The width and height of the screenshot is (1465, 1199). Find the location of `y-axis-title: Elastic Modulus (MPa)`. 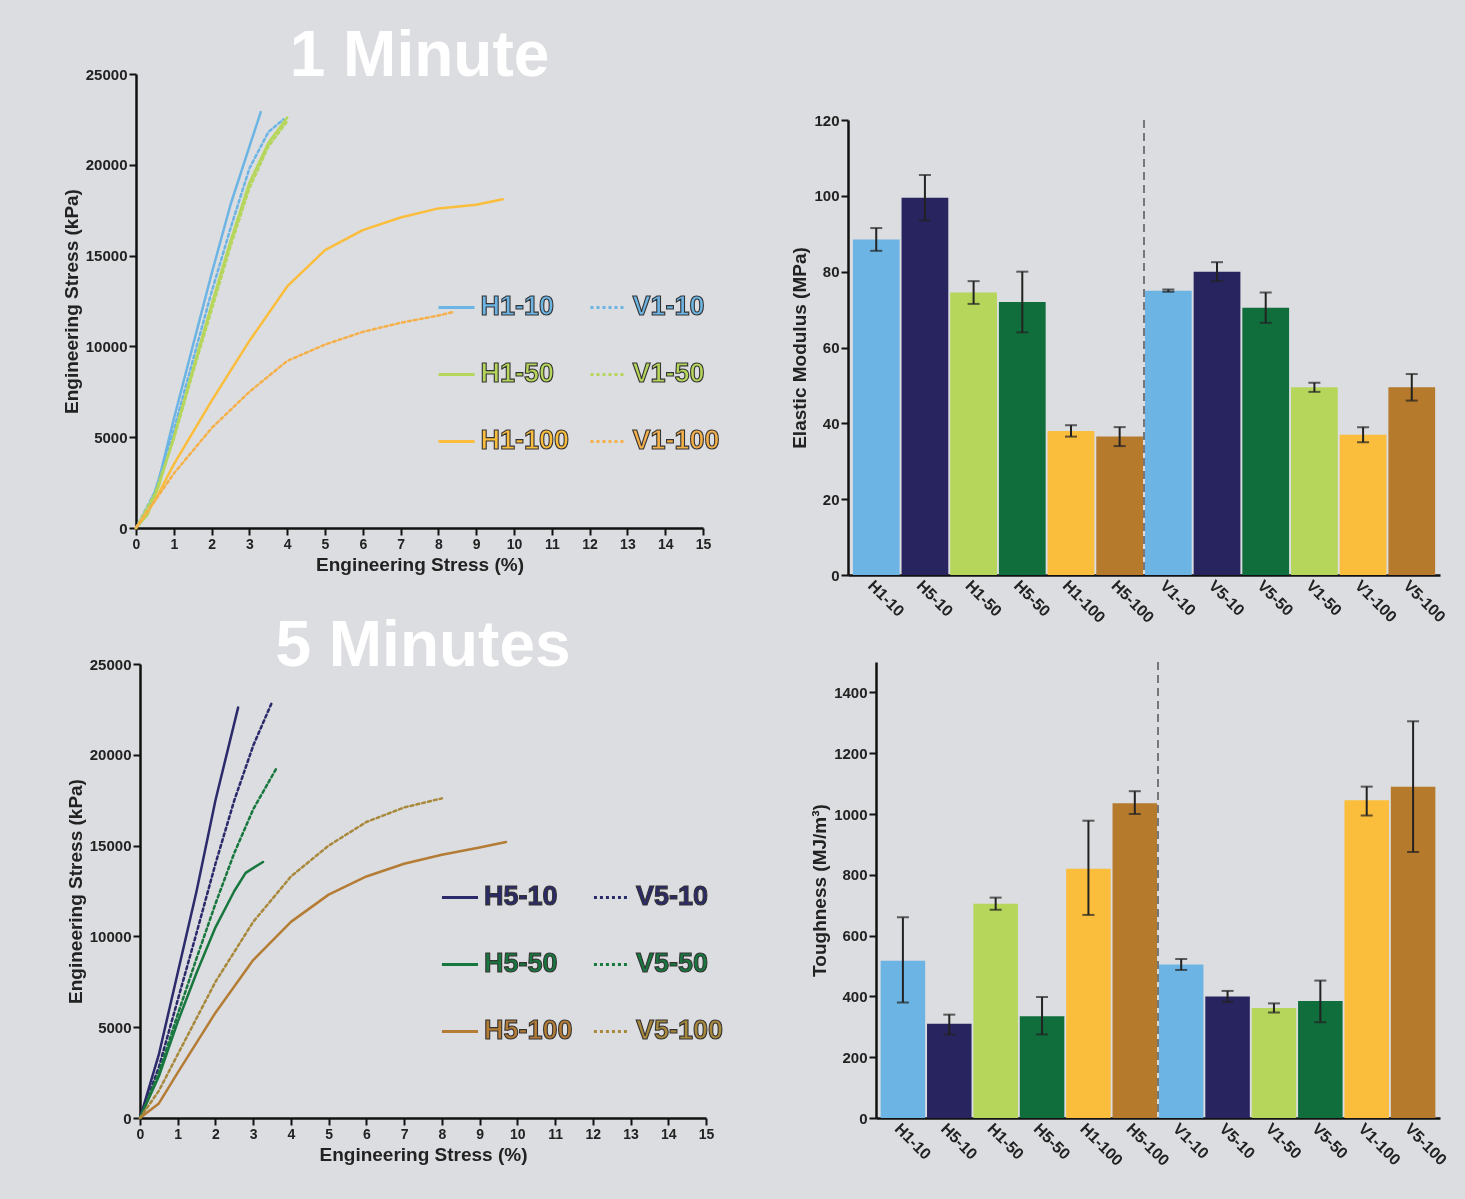

y-axis-title: Elastic Modulus (MPa) is located at coordinates (800, 348).